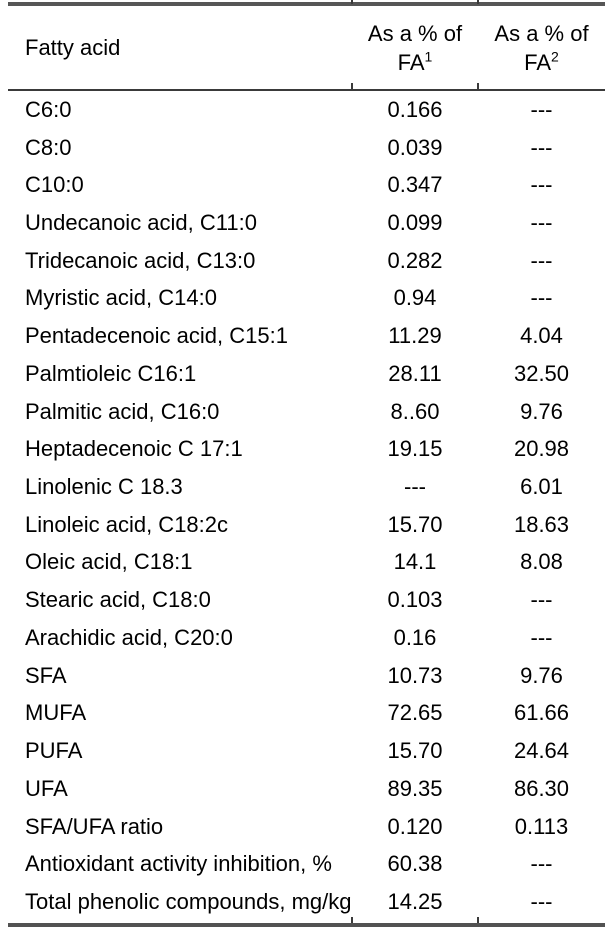 This screenshot has height=933, width=605. What do you see at coordinates (415, 298) in the screenshot?
I see `fa1-percent-cell: 0.94` at bounding box center [415, 298].